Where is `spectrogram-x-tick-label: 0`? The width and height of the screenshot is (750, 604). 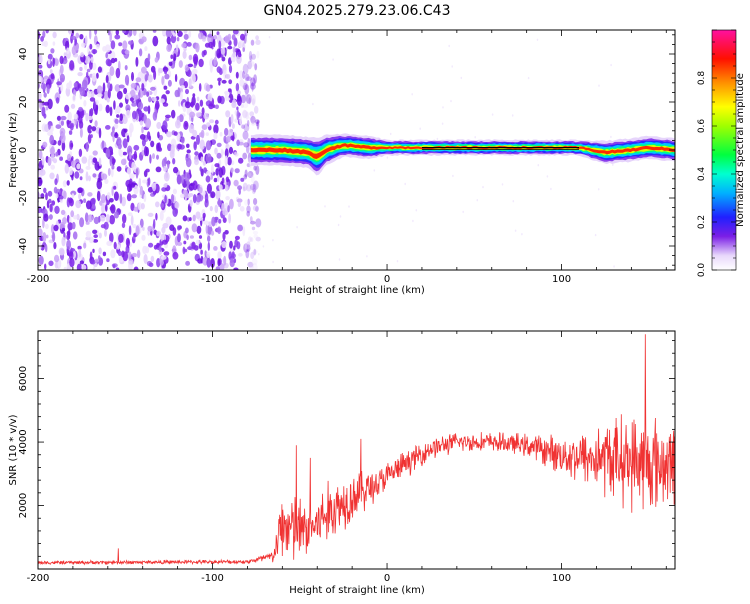 spectrogram-x-tick-label: 0 is located at coordinates (387, 279).